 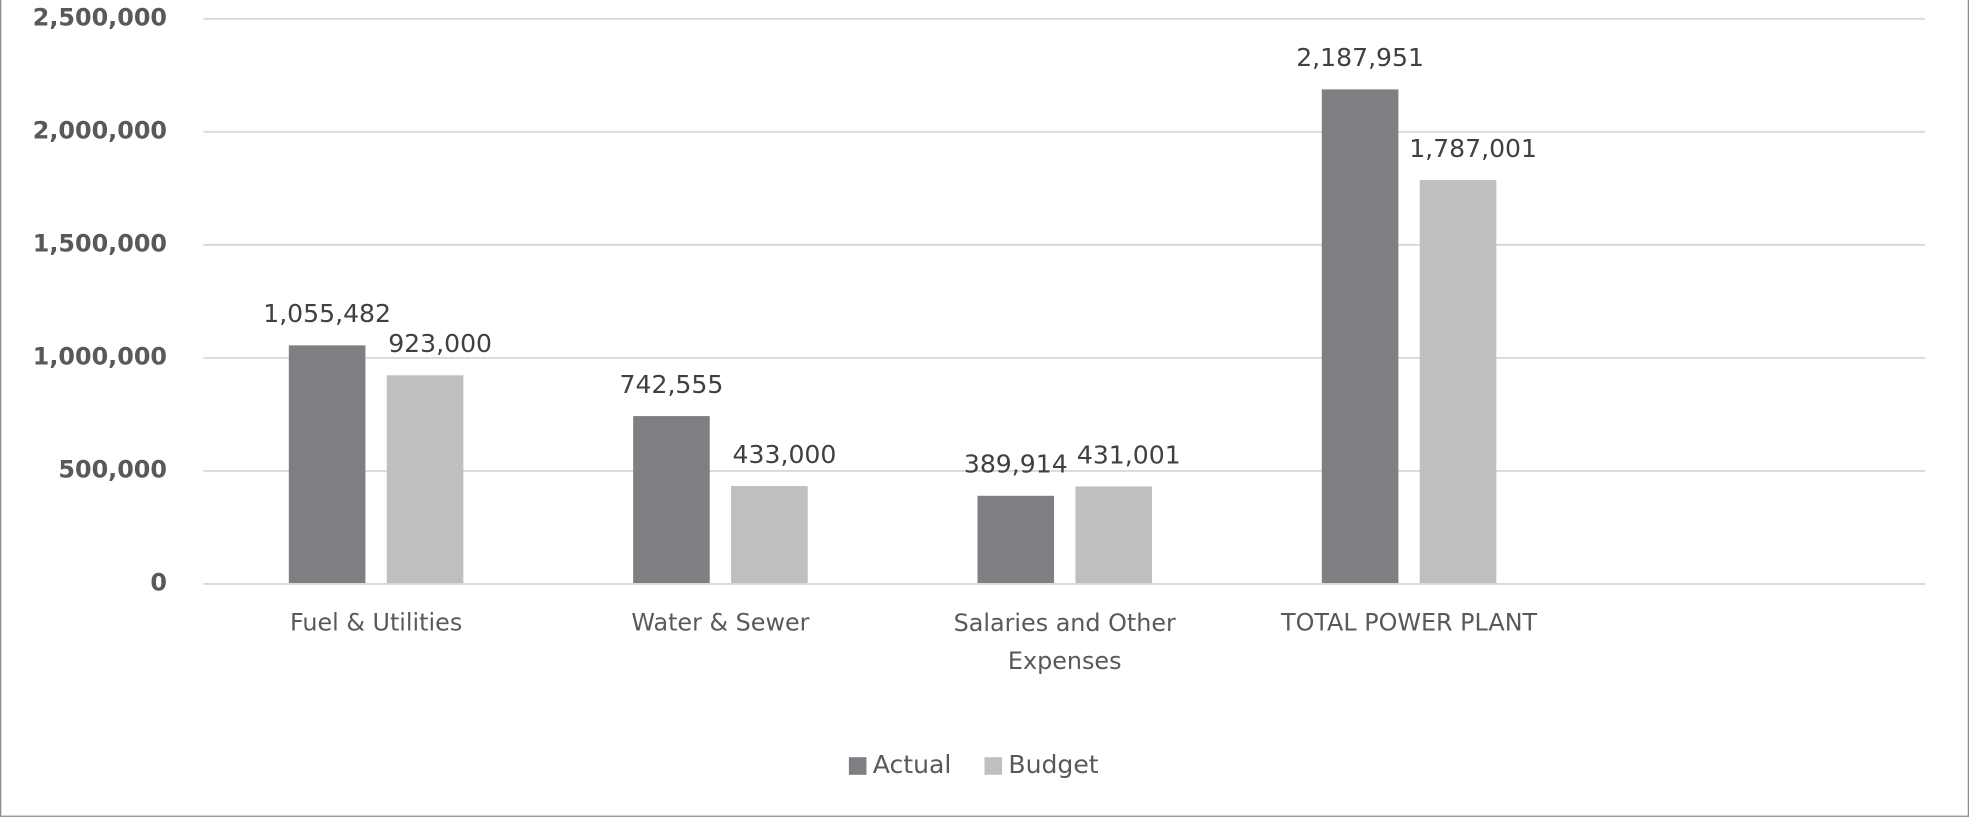 I want to click on data-label: 389,914, so click(x=1016, y=464).